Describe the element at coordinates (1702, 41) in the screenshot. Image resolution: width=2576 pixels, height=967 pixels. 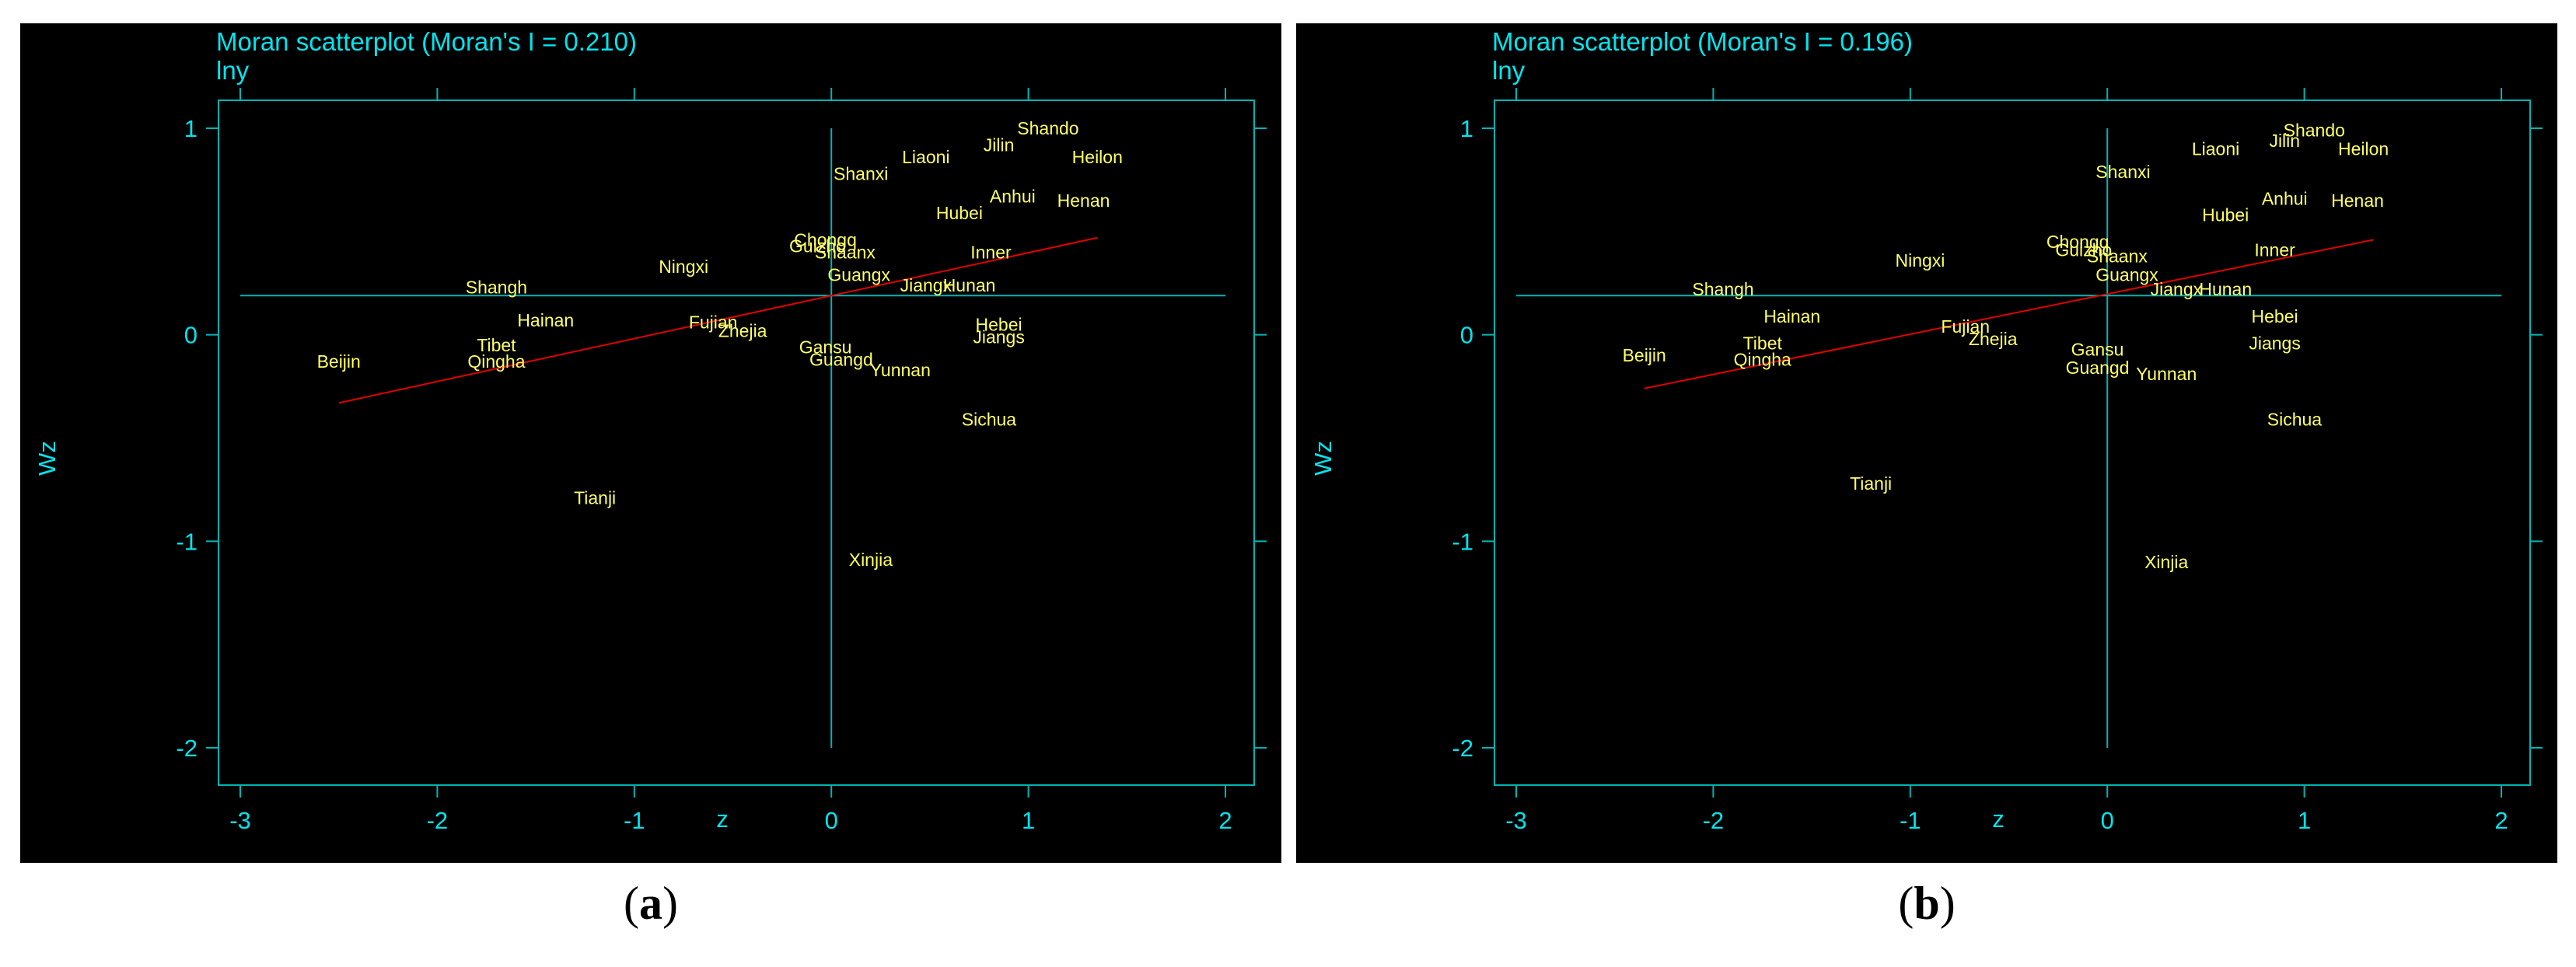
I see `chart-title: Moran scatterplot (Moran's I = 0.196)` at that location.